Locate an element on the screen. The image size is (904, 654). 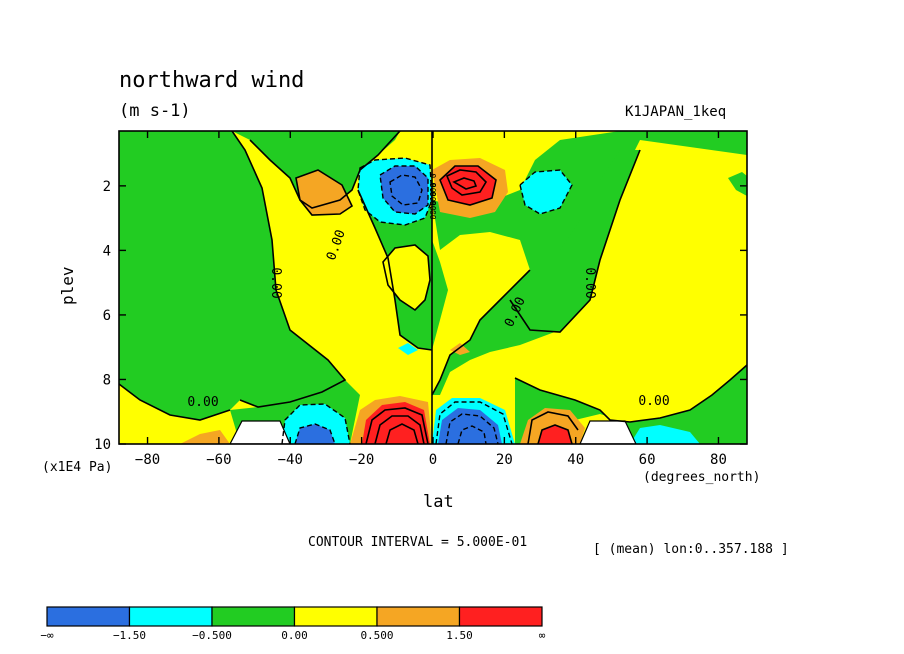
region-cyan-upper-right is located at coordinates (546, 192).